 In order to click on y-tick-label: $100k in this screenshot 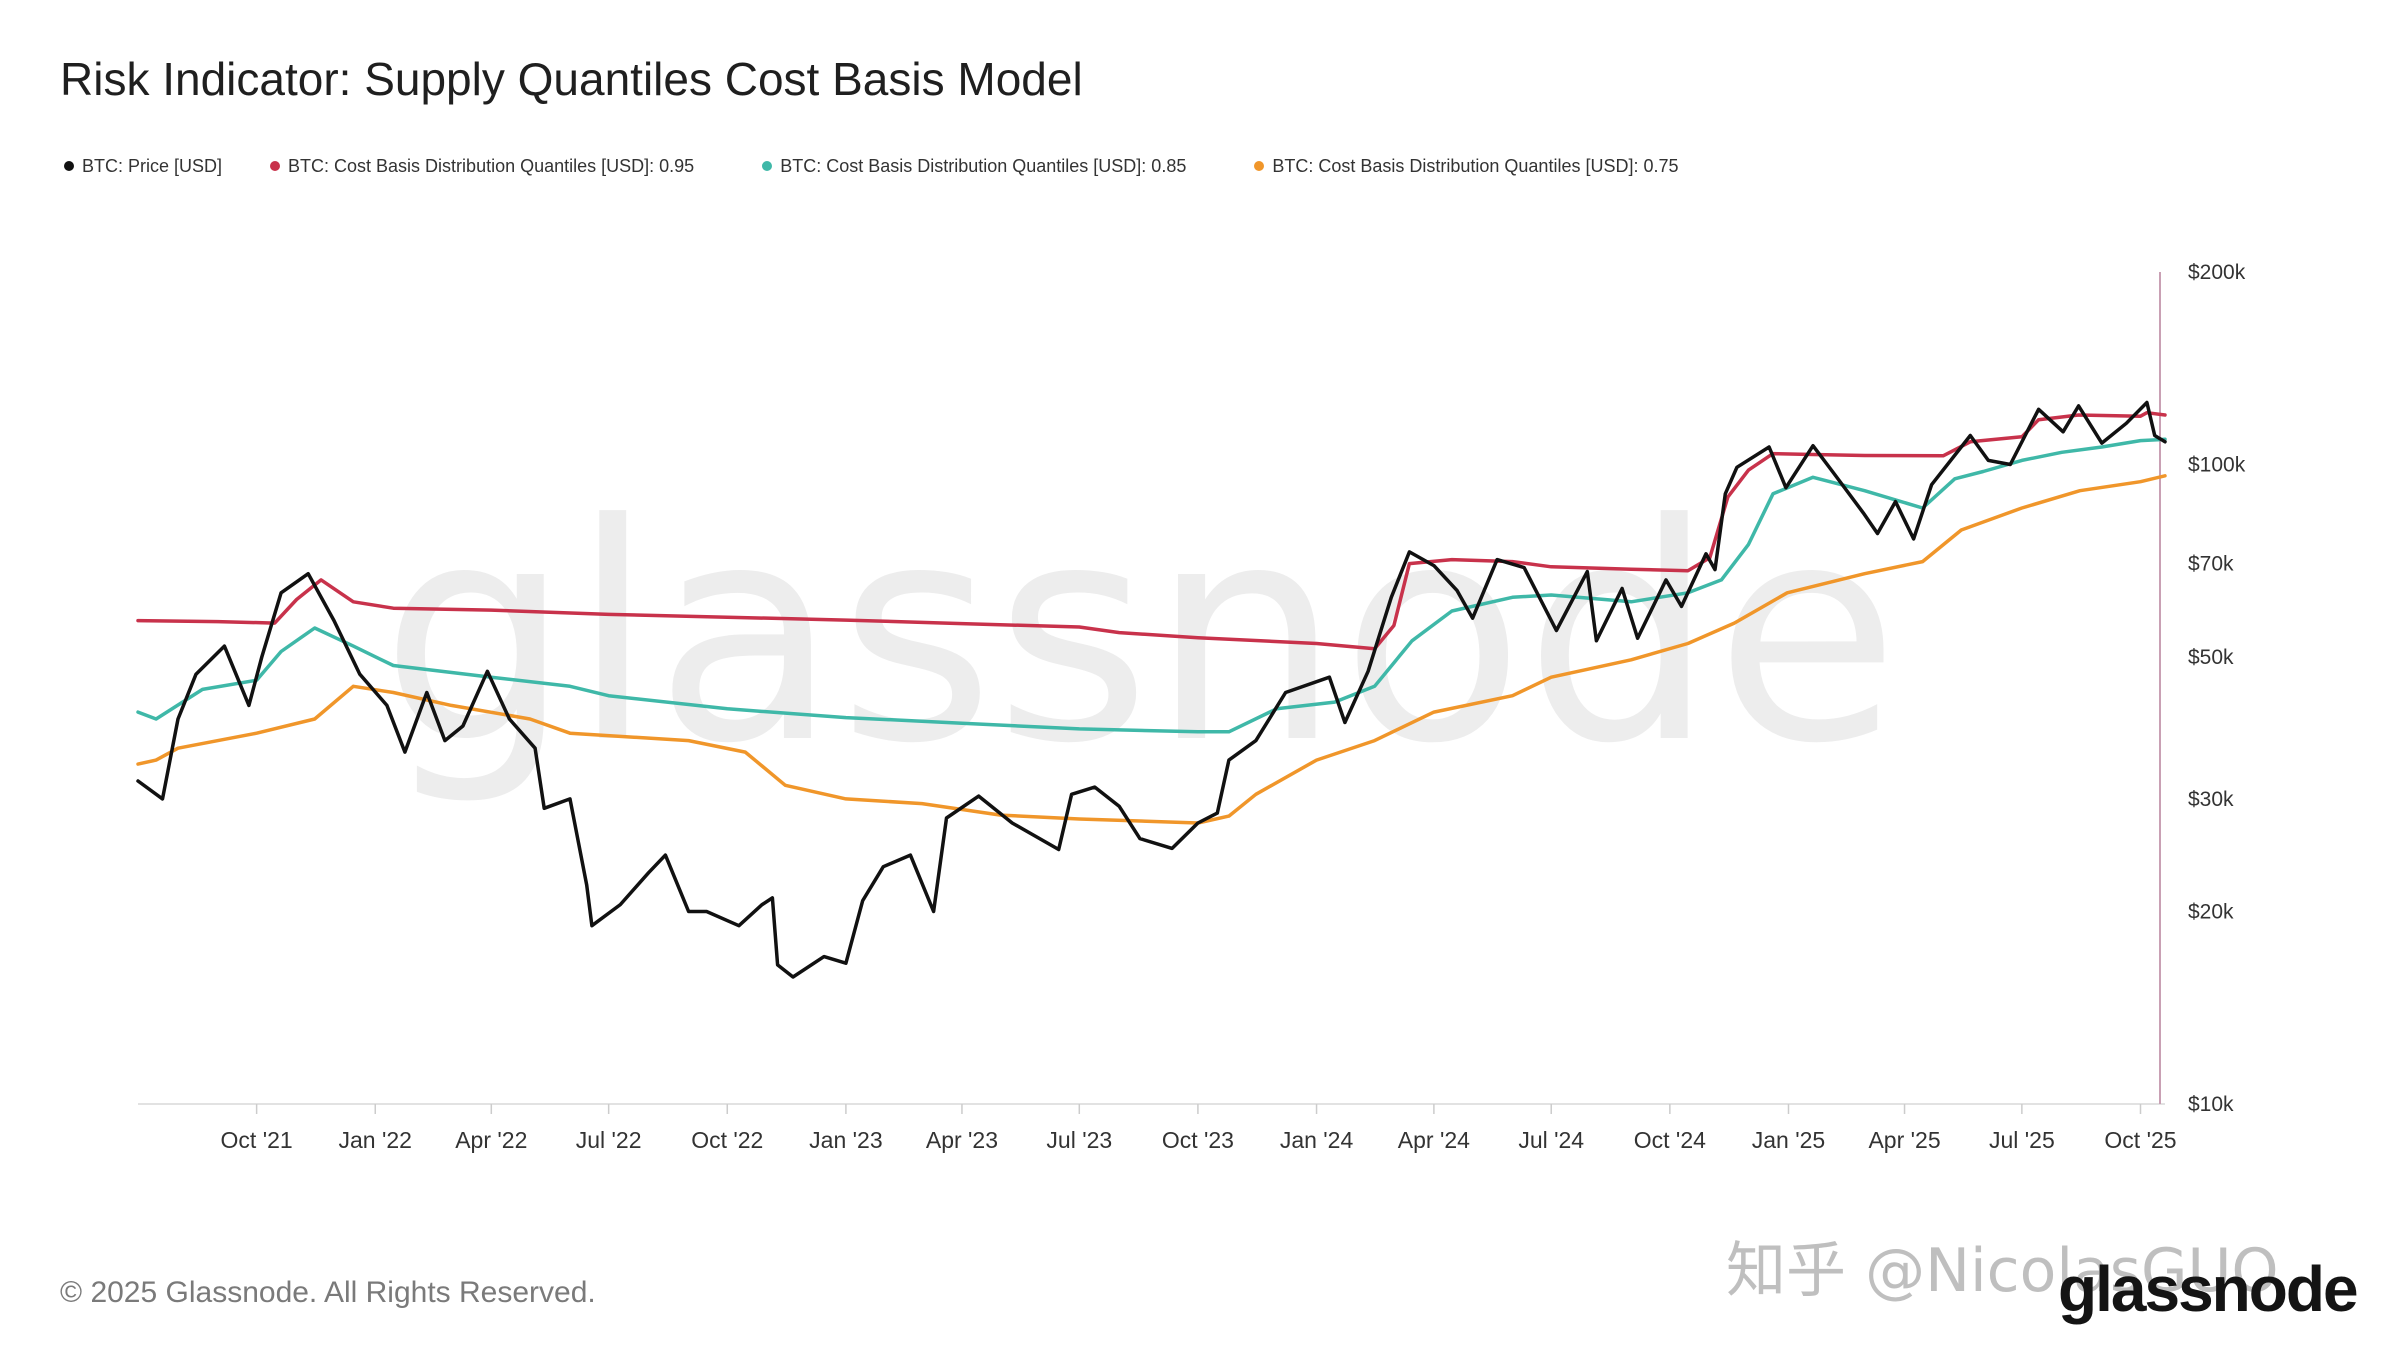, I will do `click(2217, 465)`.